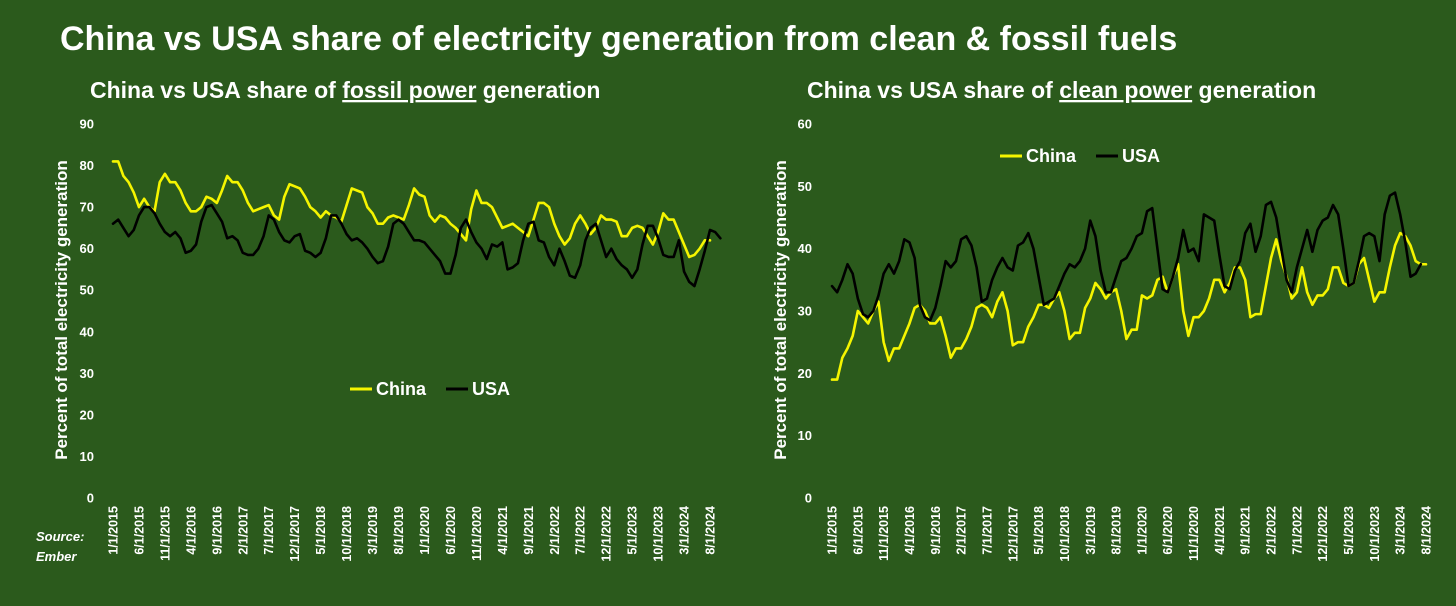  I want to click on clean-x-tick-label: 3/1/2019, so click(1091, 530).